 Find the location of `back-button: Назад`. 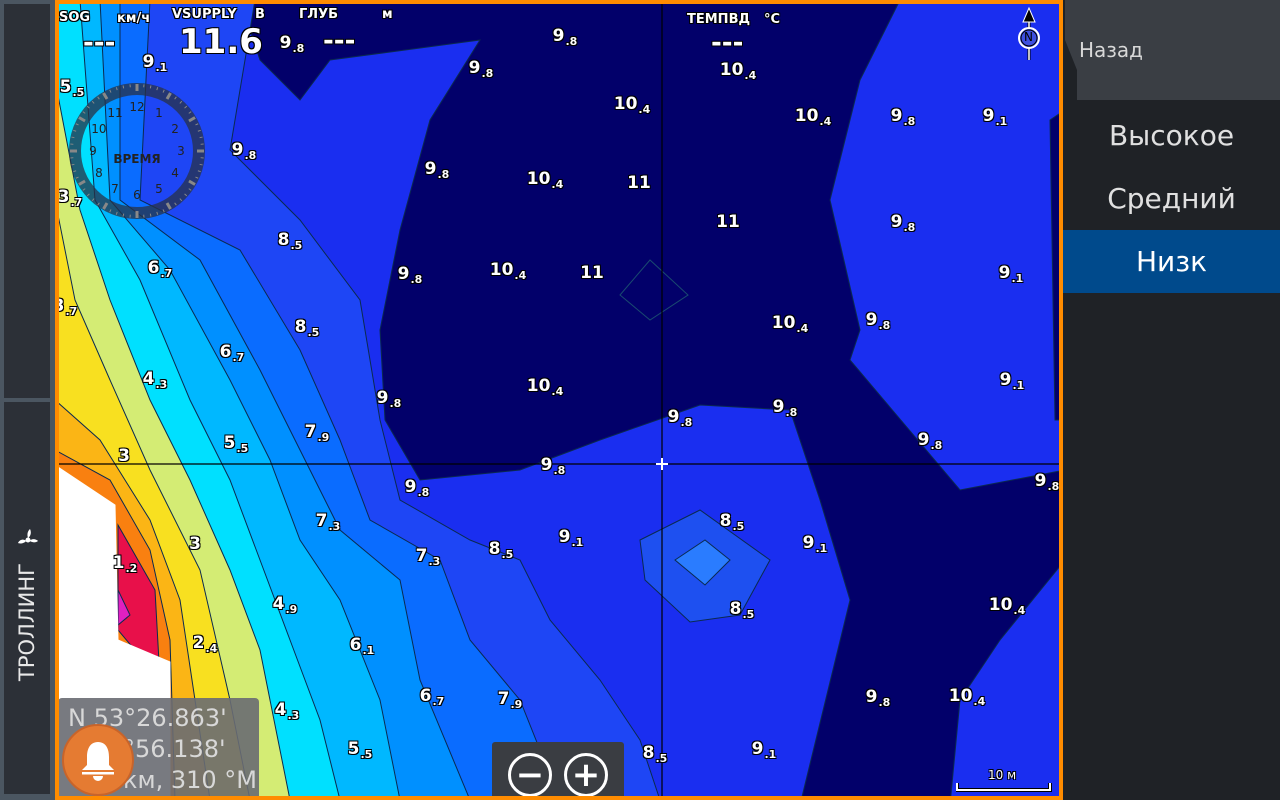

back-button: Назад is located at coordinates (1172, 50).